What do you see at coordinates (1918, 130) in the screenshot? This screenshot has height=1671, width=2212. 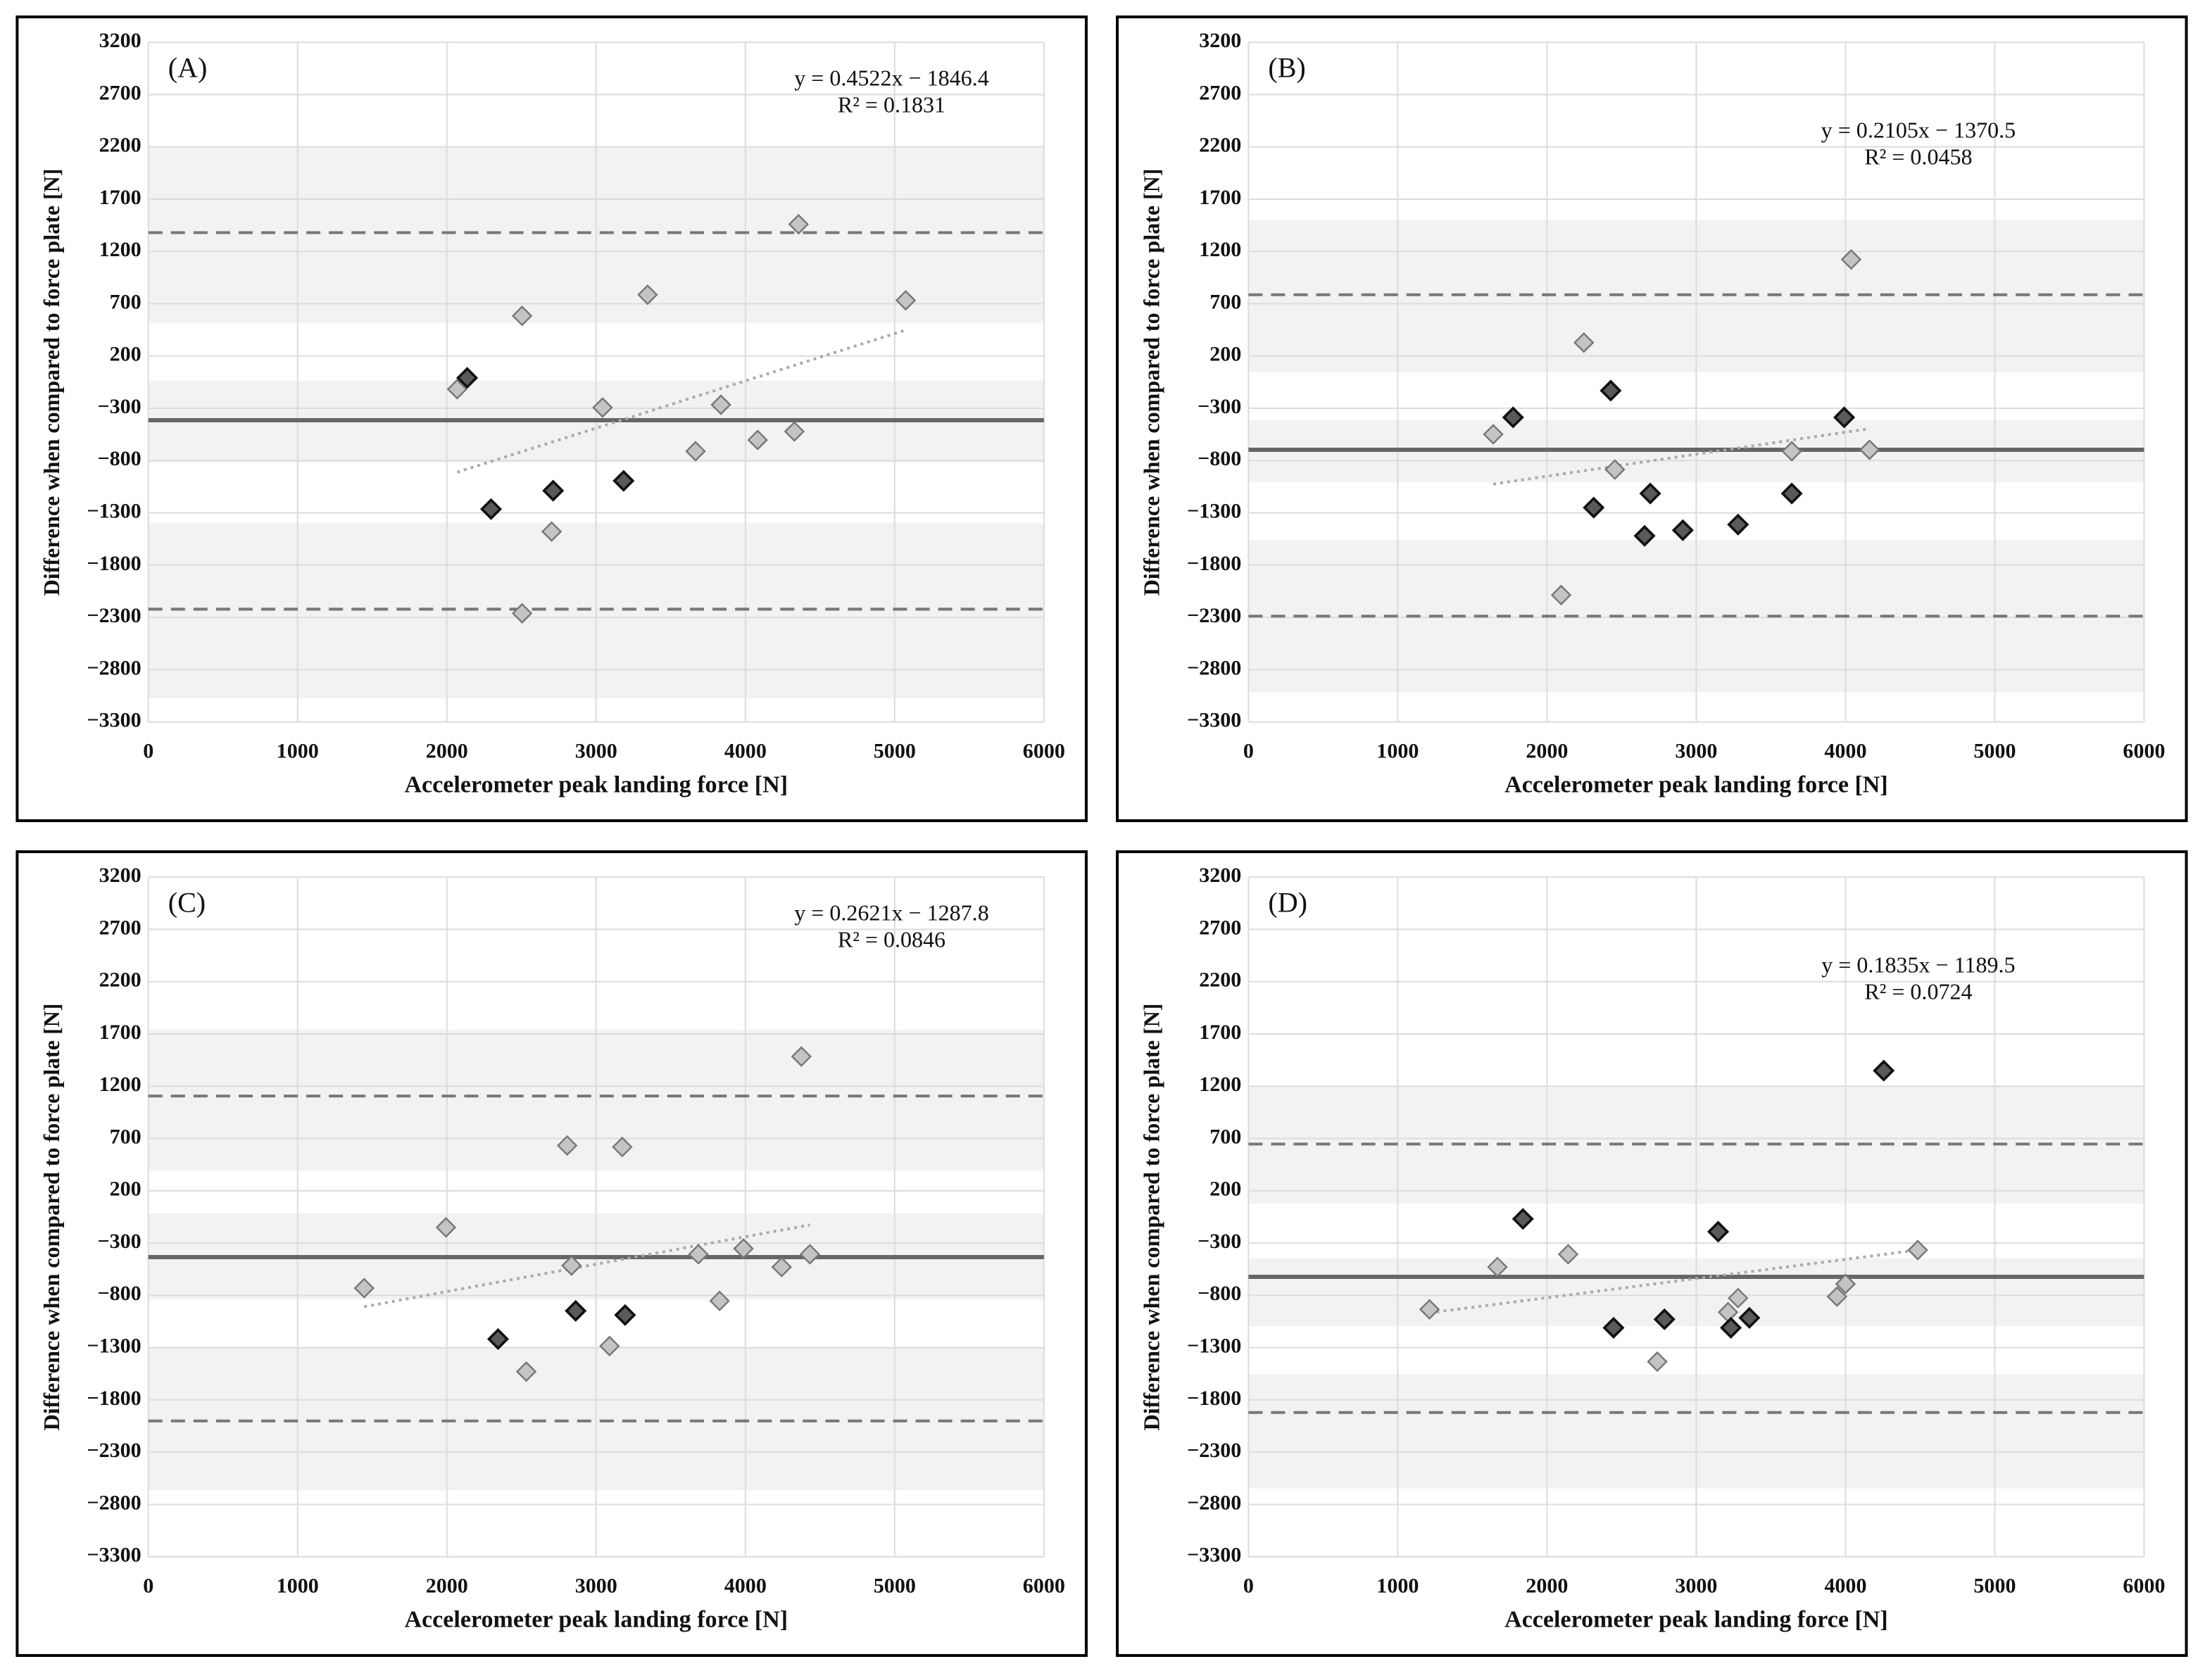 I see `equation: y = 0.2105x − 1370.5` at bounding box center [1918, 130].